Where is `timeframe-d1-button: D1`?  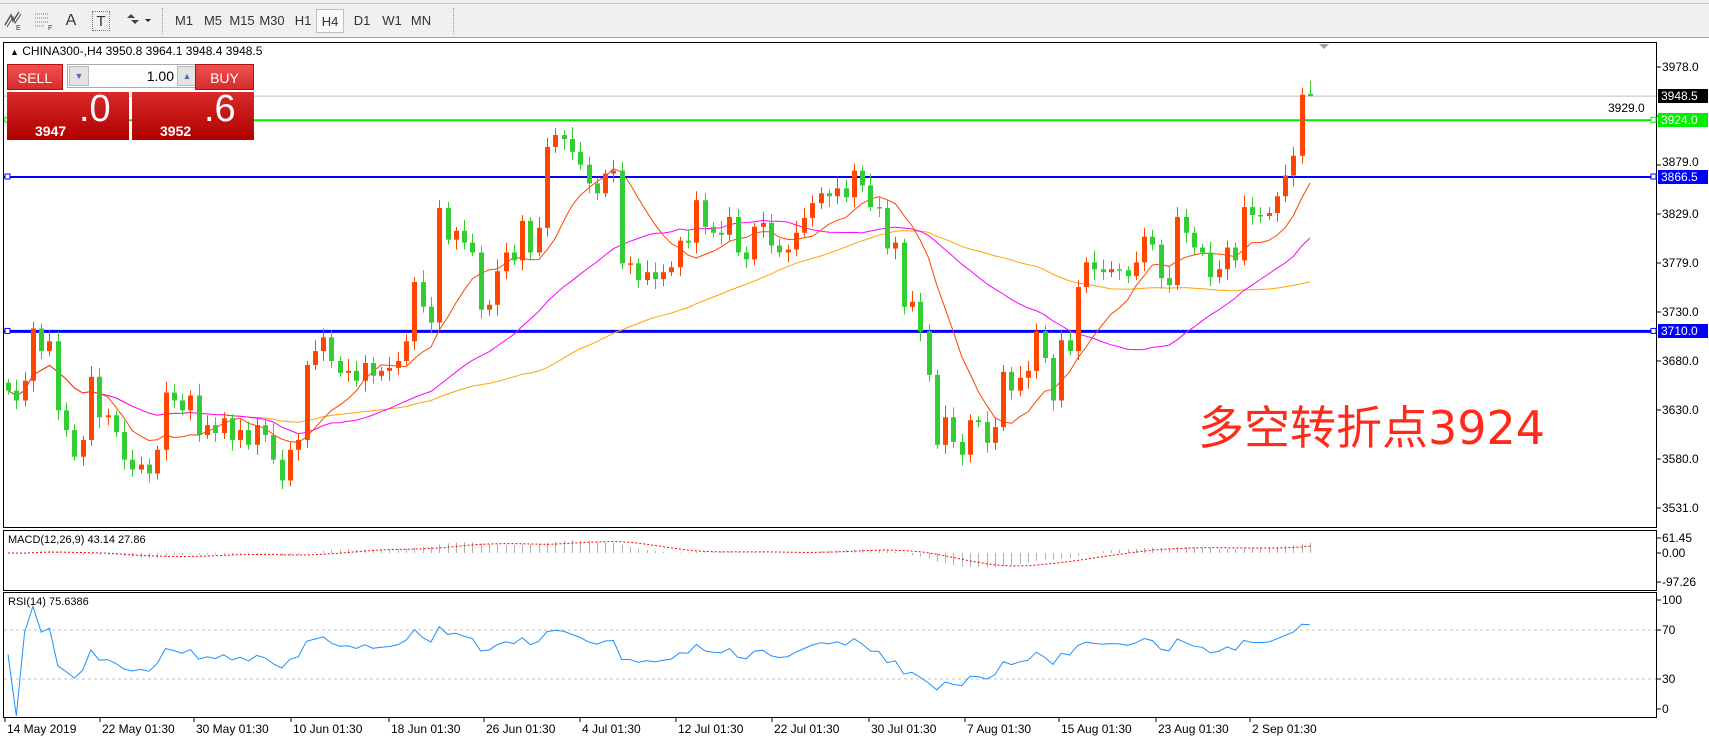
timeframe-d1-button: D1 is located at coordinates (362, 20).